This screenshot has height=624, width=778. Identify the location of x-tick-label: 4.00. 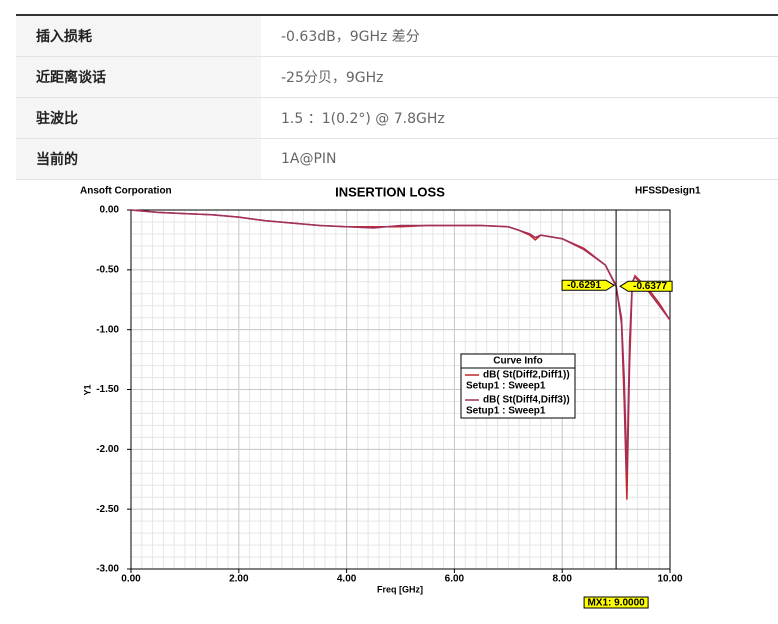
(347, 579).